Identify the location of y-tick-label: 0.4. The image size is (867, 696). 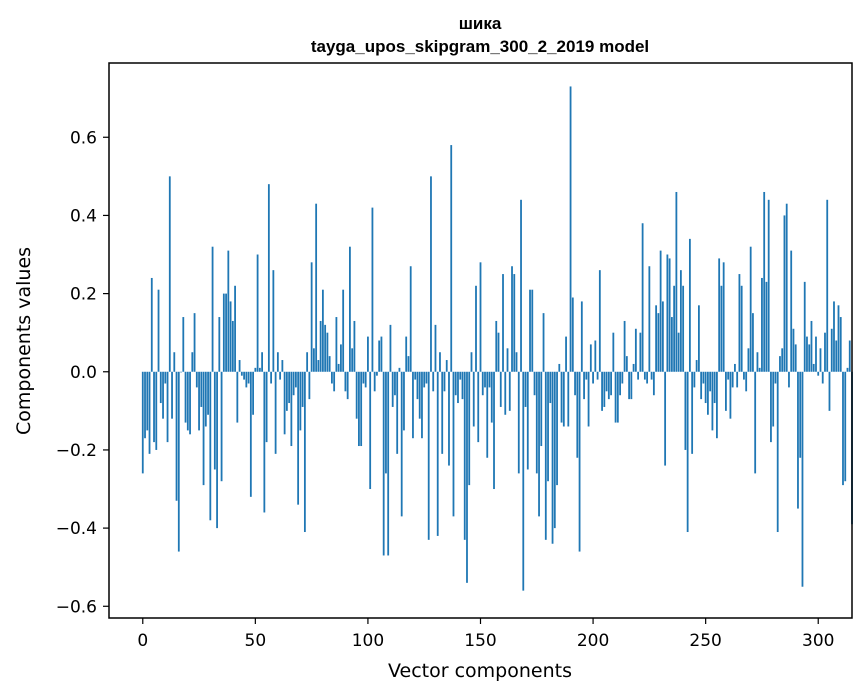
(83, 216).